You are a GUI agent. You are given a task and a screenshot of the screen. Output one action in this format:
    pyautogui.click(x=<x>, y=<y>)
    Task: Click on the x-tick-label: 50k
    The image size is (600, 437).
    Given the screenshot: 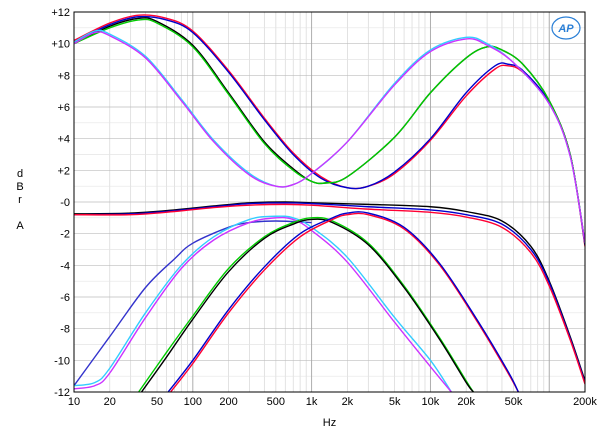 What is the action you would take?
    pyautogui.click(x=514, y=402)
    